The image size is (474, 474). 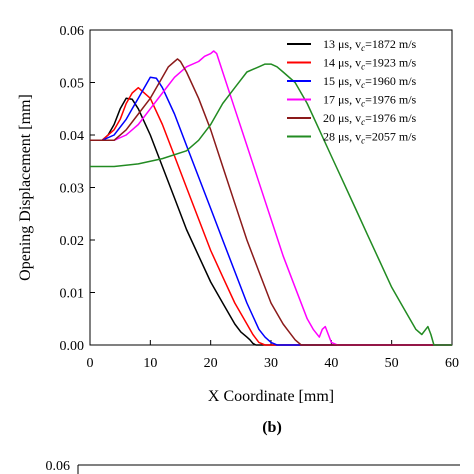 I want to click on x-tick-label: 0, so click(x=90, y=363).